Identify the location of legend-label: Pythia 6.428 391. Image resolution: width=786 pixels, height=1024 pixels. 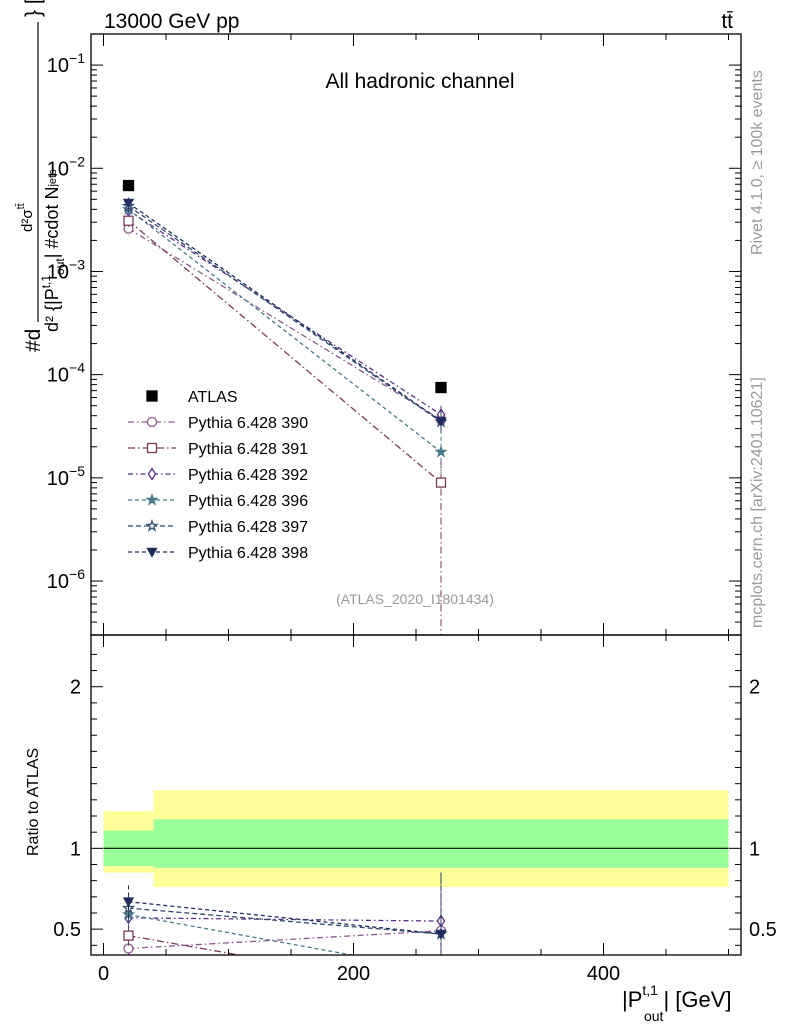
(248, 449).